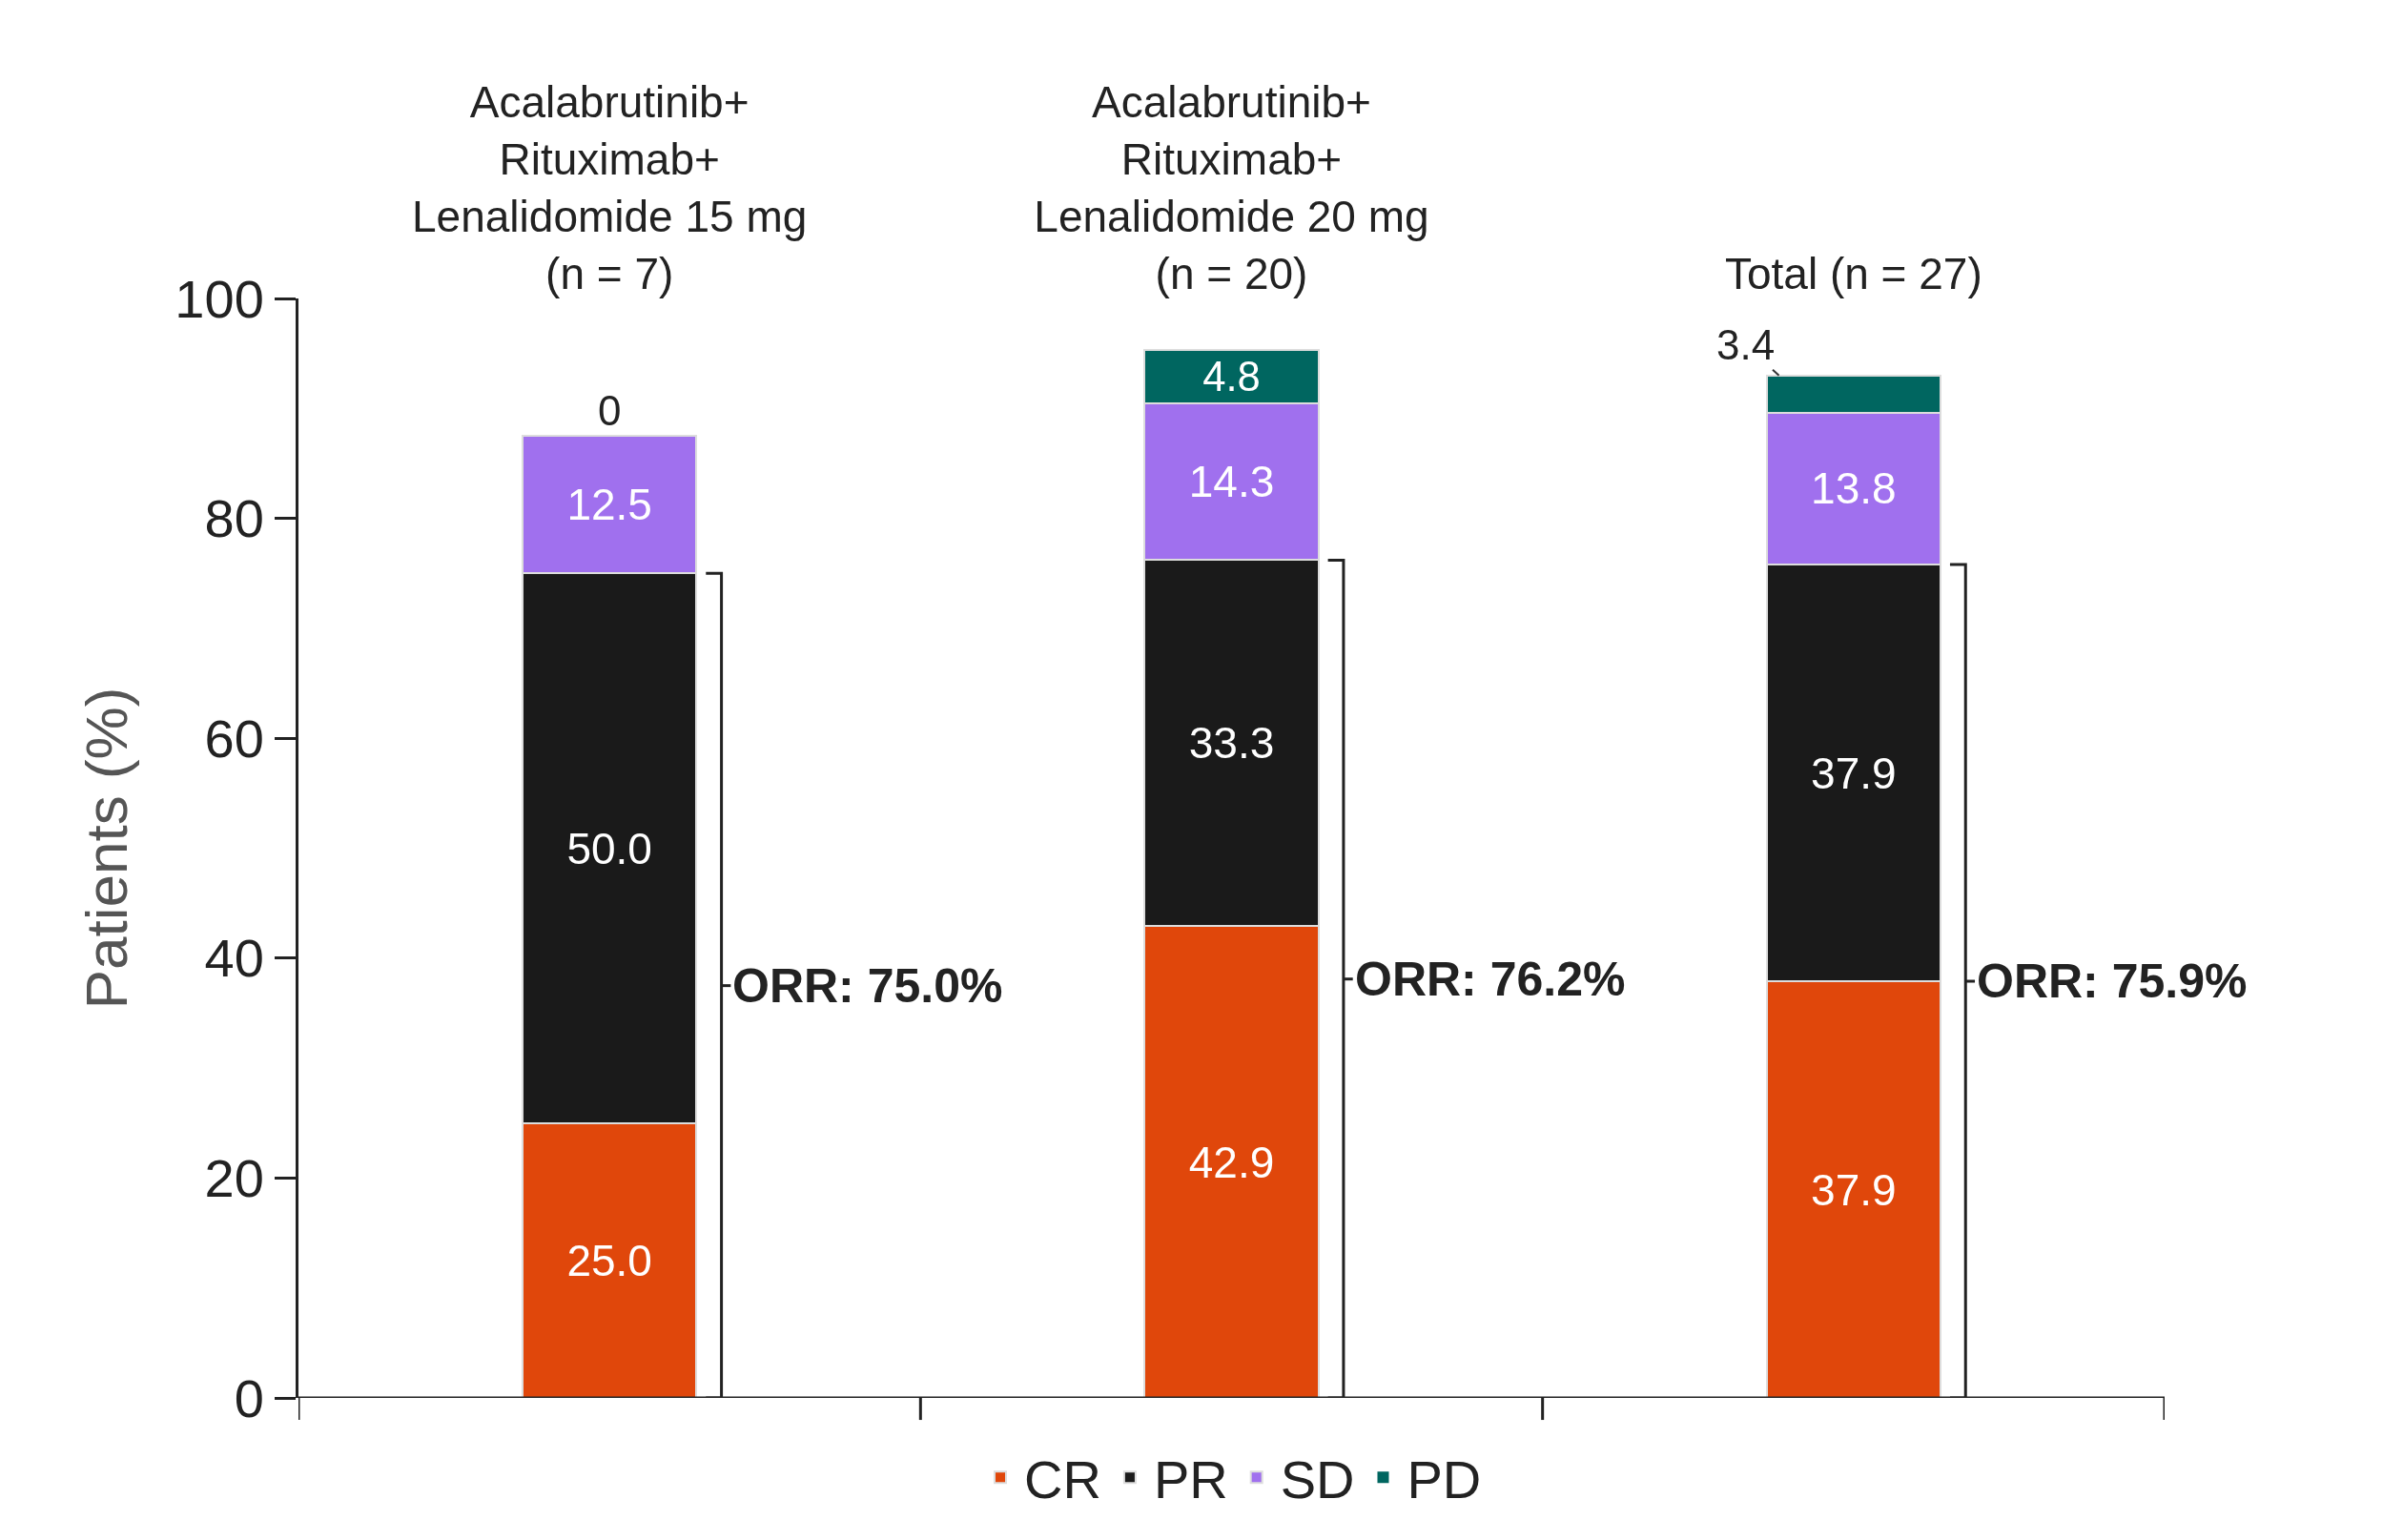 The image size is (2403, 1540). What do you see at coordinates (1854, 488) in the screenshot?
I see `data-label: 13.8` at bounding box center [1854, 488].